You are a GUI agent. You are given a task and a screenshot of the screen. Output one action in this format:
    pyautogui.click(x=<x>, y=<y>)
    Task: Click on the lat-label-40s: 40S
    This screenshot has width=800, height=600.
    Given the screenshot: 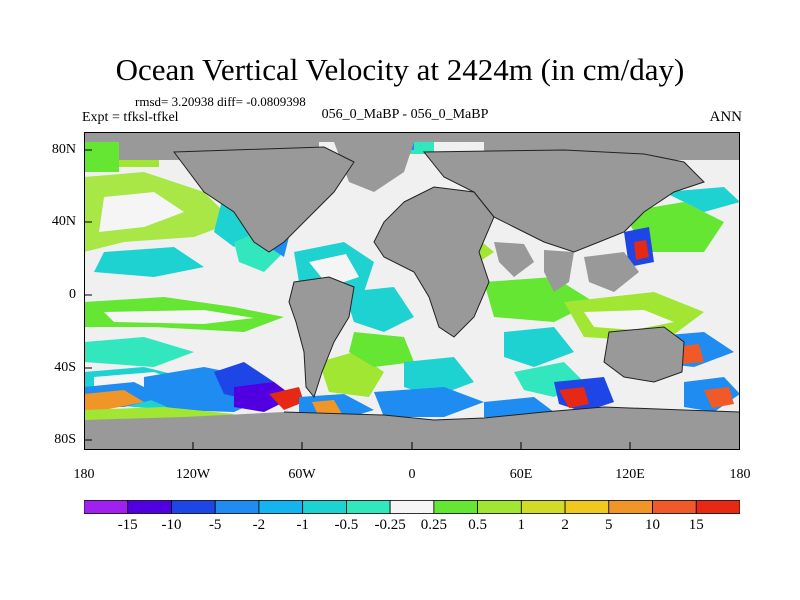 What is the action you would take?
    pyautogui.click(x=65, y=367)
    